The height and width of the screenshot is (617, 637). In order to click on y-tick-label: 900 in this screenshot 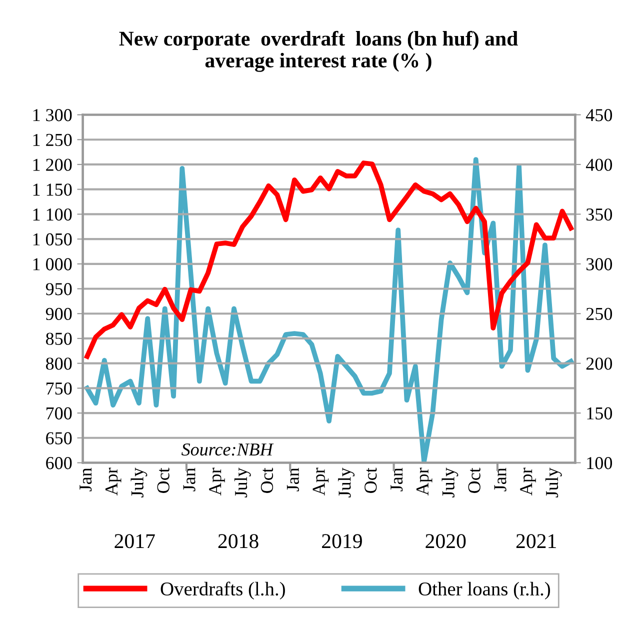, I will do `click(59, 314)`.